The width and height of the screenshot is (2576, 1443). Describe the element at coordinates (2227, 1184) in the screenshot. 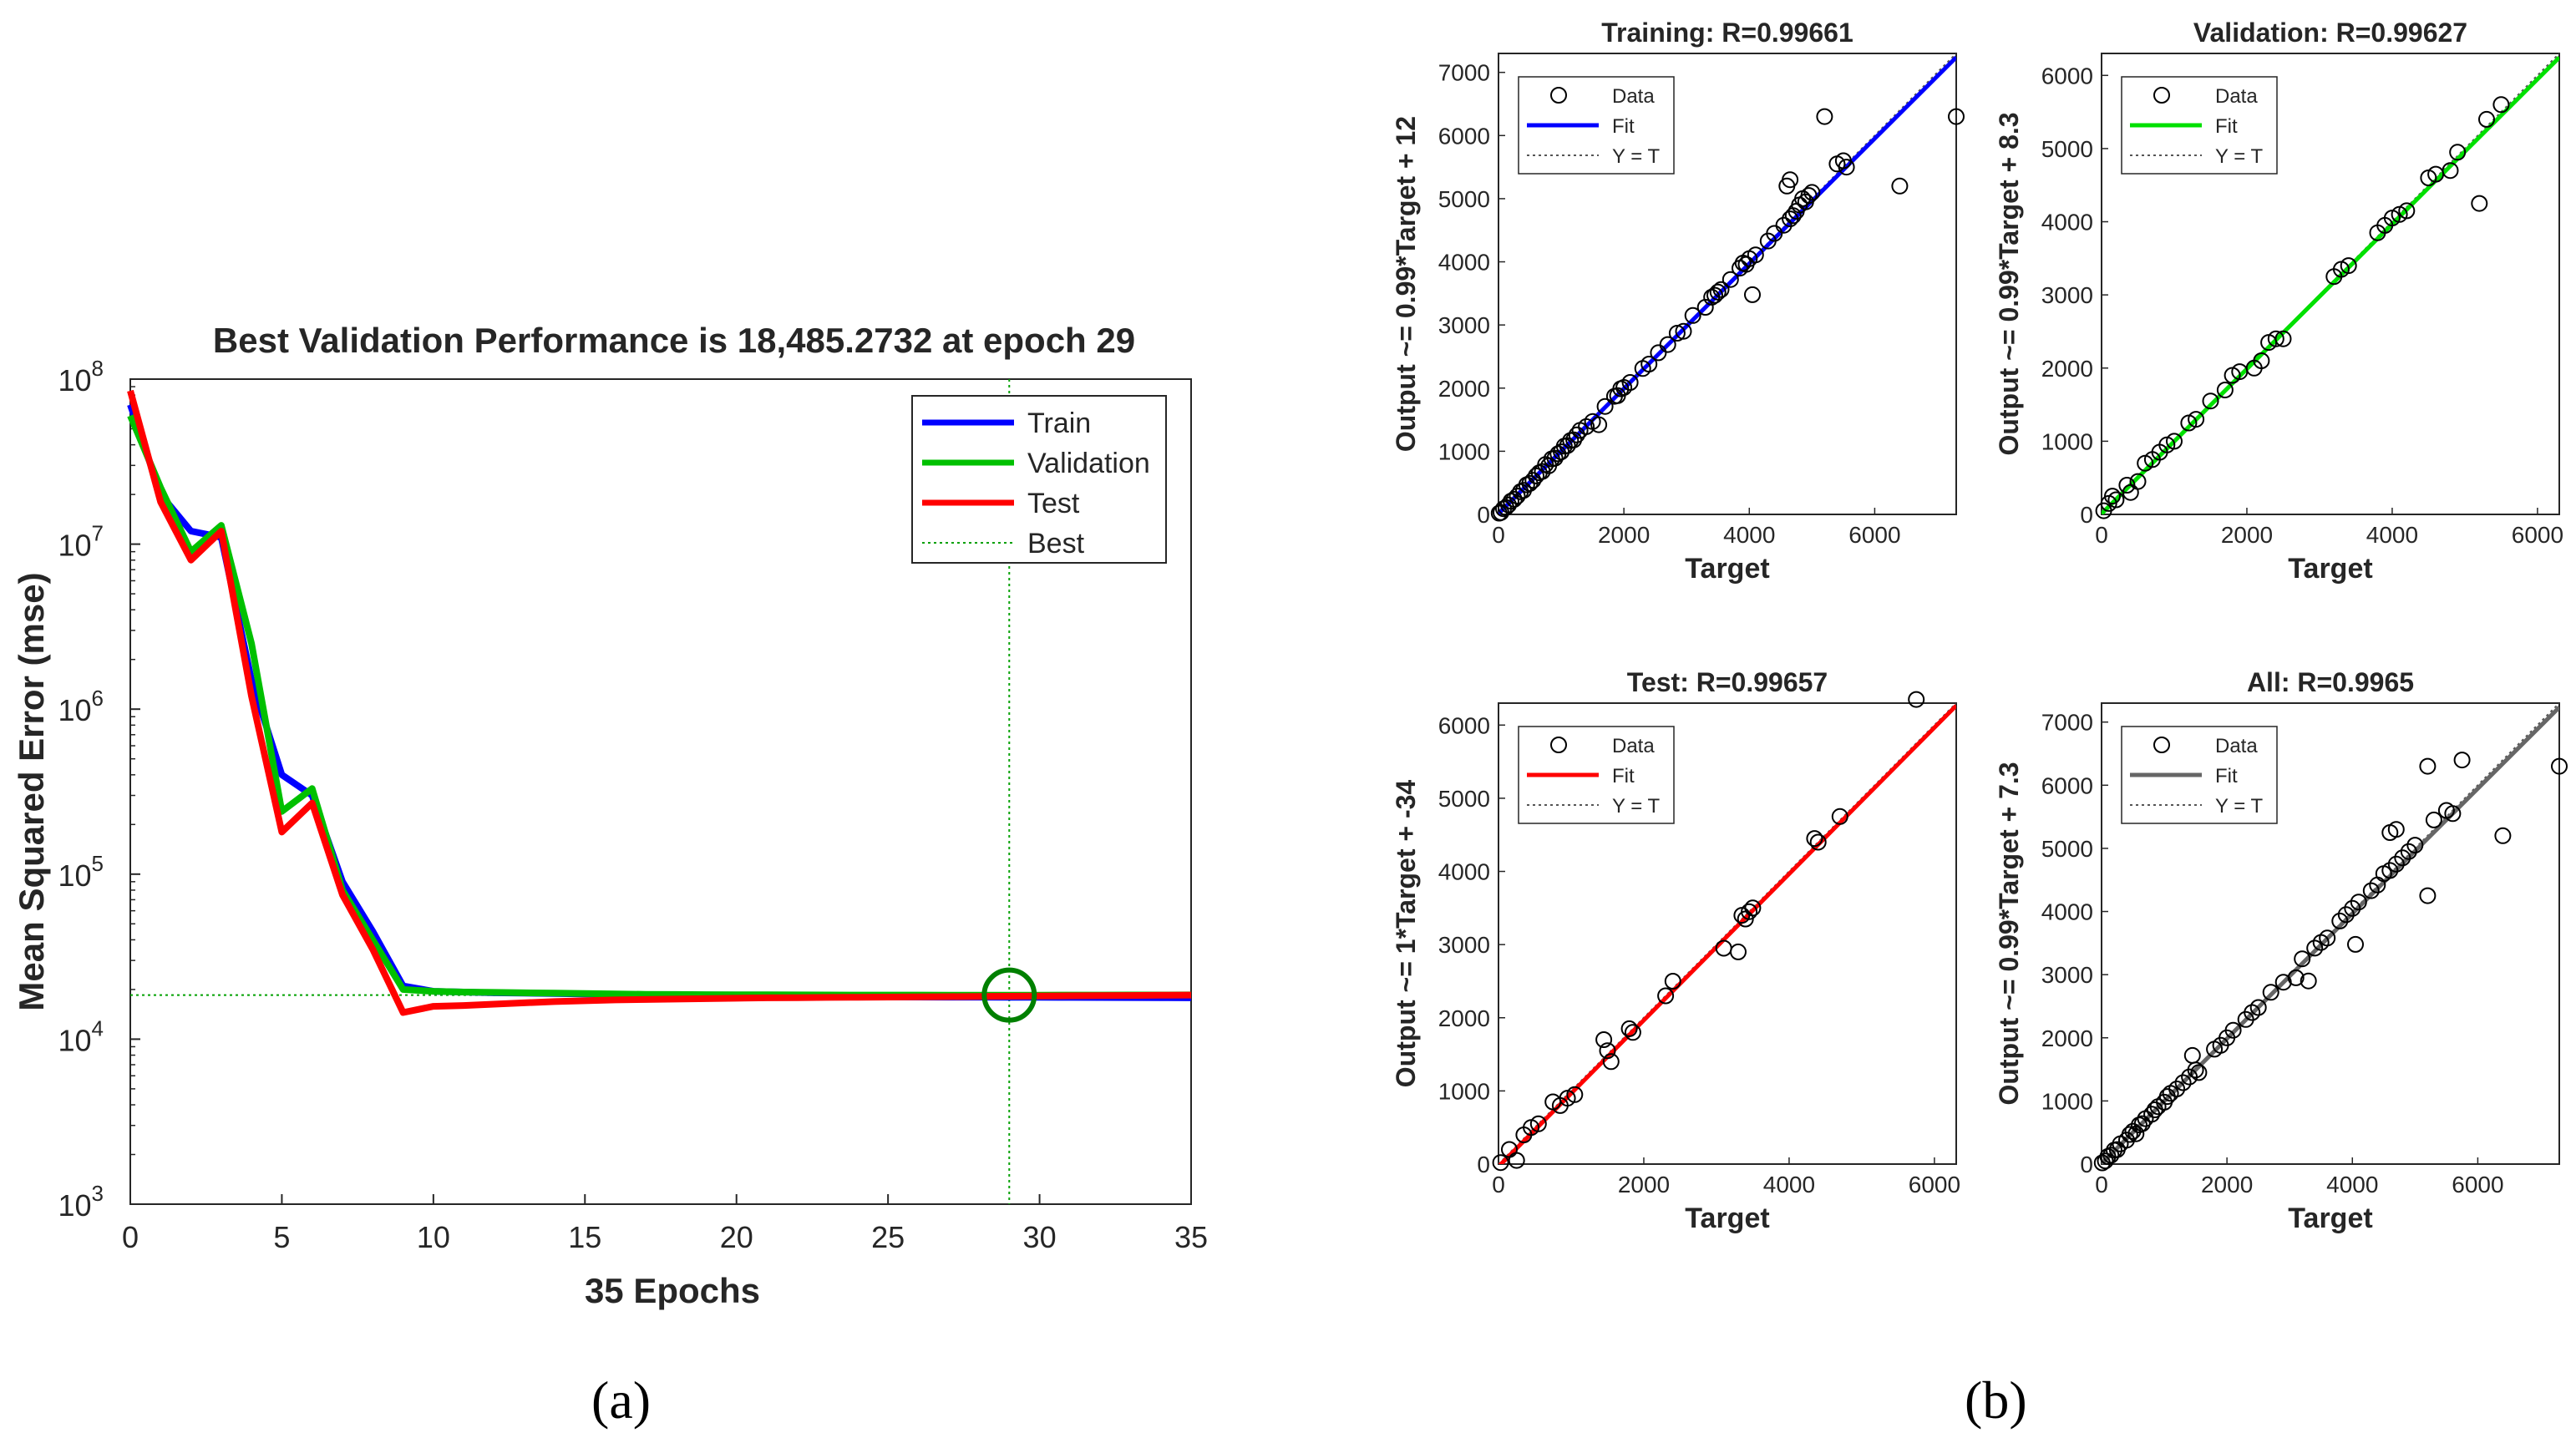

I see `reg-all-x-tick-label: 2000` at that location.